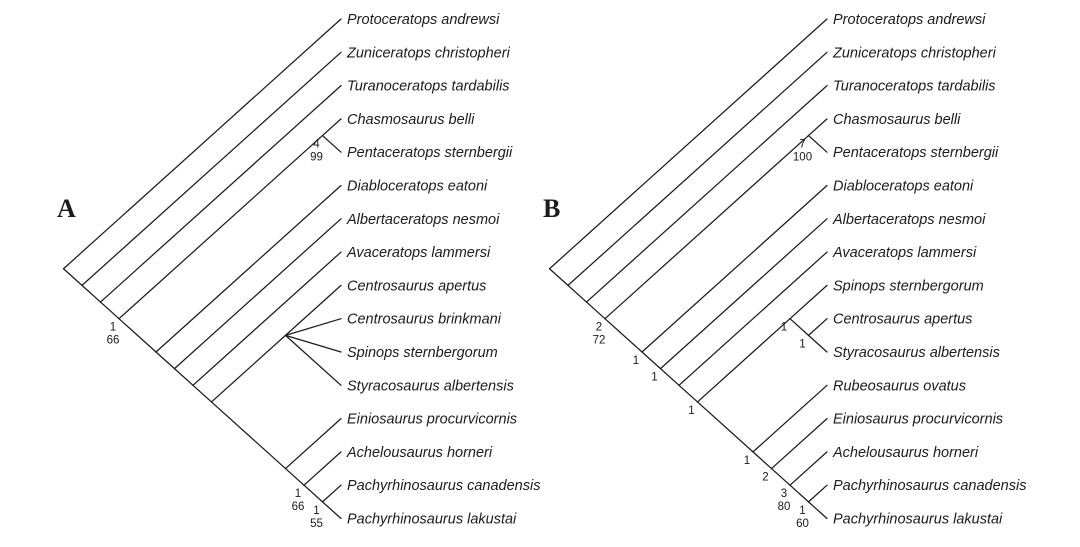  I want to click on node-support-value: 80, so click(784, 507).